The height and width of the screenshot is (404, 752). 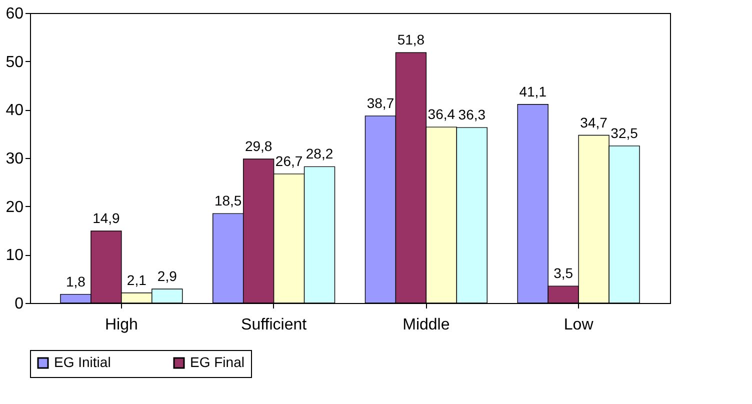 What do you see at coordinates (624, 132) in the screenshot?
I see `data-label: 32,5` at bounding box center [624, 132].